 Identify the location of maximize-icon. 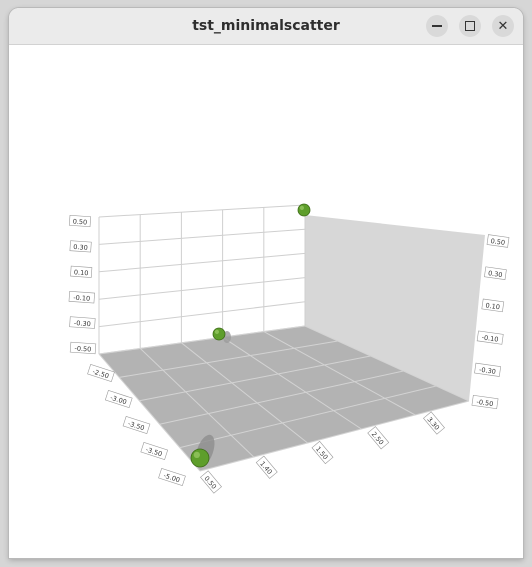
(470, 26).